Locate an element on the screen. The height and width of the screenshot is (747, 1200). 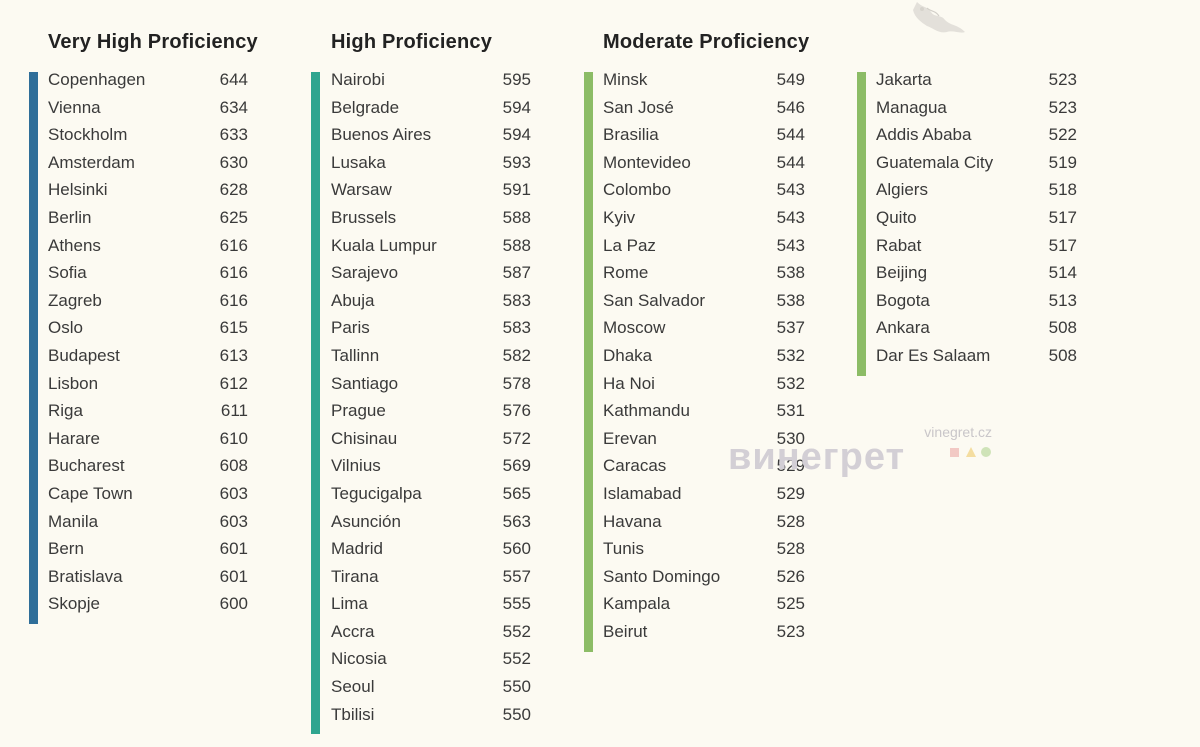
city-score: 528 is located at coordinates (790, 521).